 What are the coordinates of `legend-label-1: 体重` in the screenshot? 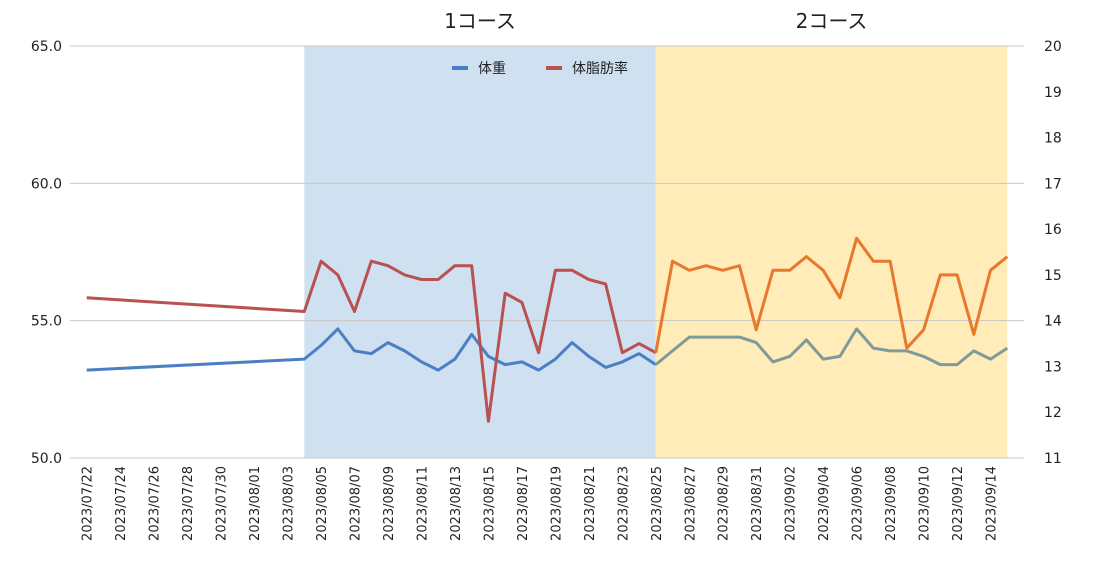 It's located at (492, 69).